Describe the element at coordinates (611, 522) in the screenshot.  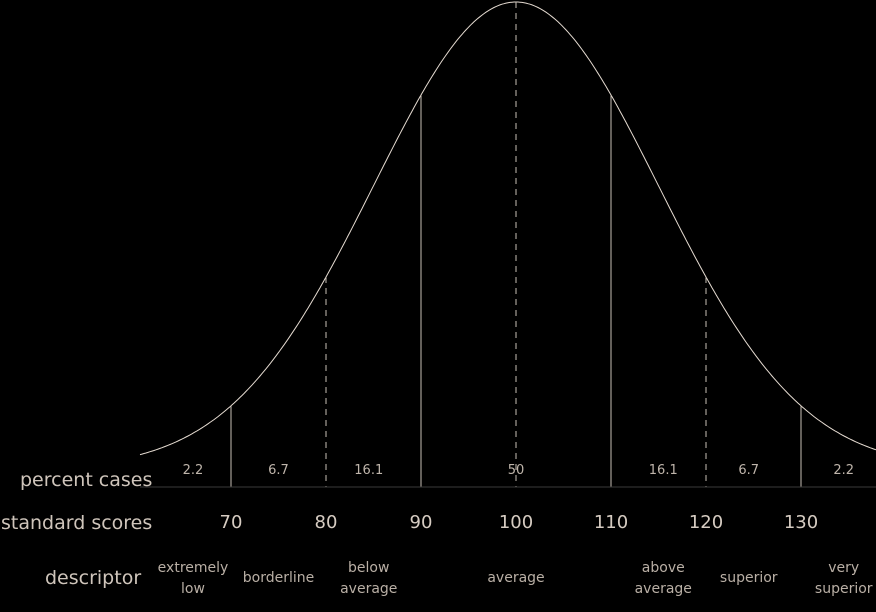
I see `score-tick-110: 110` at that location.